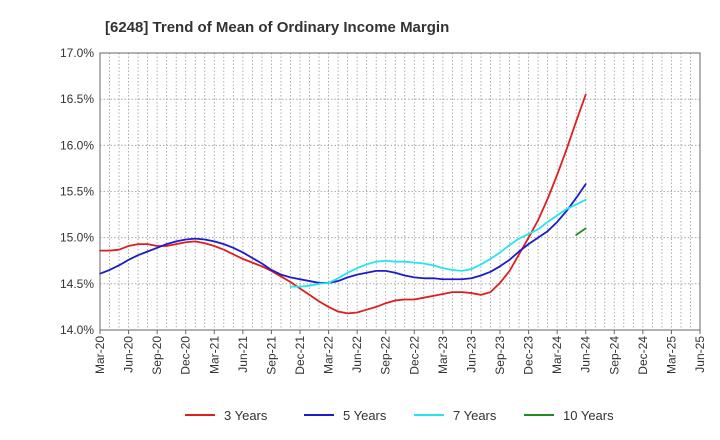 The width and height of the screenshot is (720, 440). Describe the element at coordinates (77, 238) in the screenshot. I see `y-tick-label: 15.0%` at that location.